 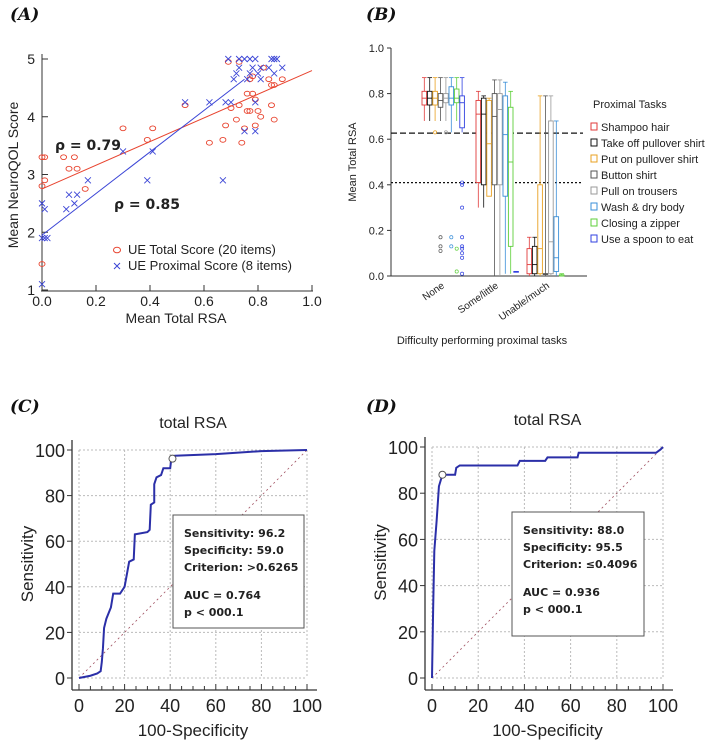 I want to click on y-tick-label: 5, so click(x=31, y=59).